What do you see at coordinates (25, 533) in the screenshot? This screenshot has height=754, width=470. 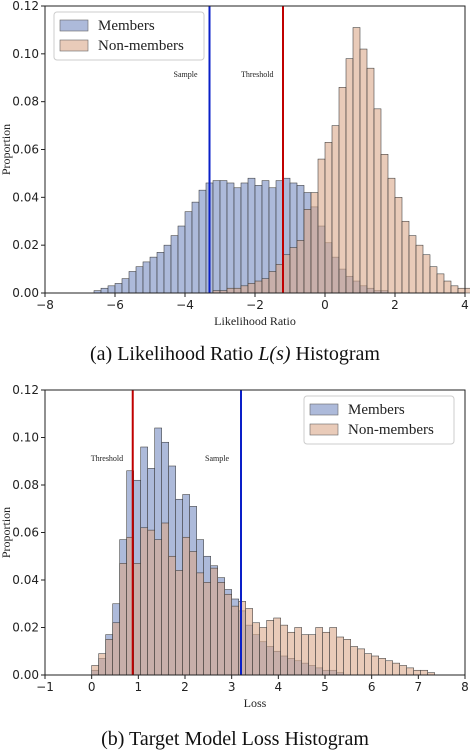 I see `y-tick-label: 0.06` at bounding box center [25, 533].